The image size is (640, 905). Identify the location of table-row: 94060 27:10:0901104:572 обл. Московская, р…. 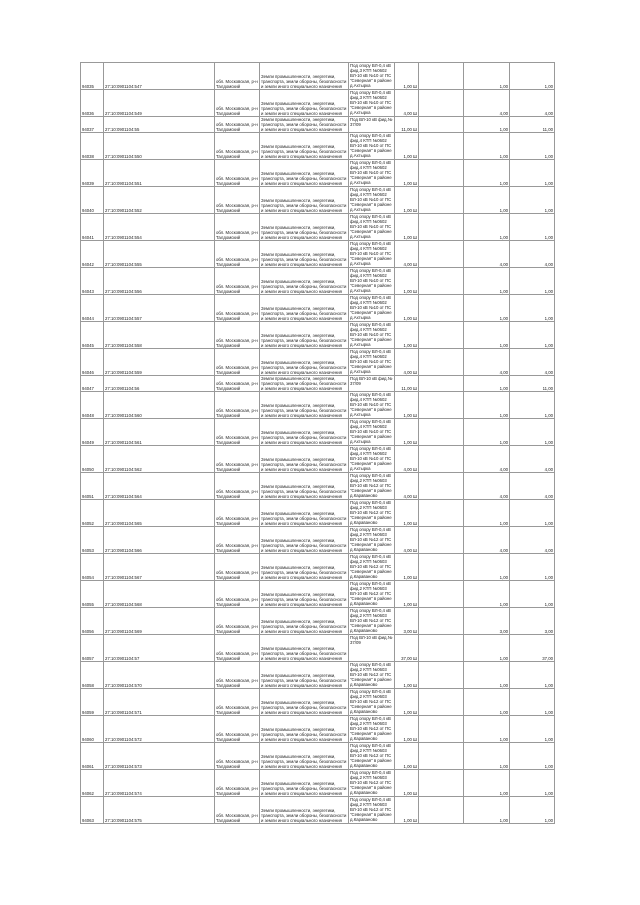
(317, 729).